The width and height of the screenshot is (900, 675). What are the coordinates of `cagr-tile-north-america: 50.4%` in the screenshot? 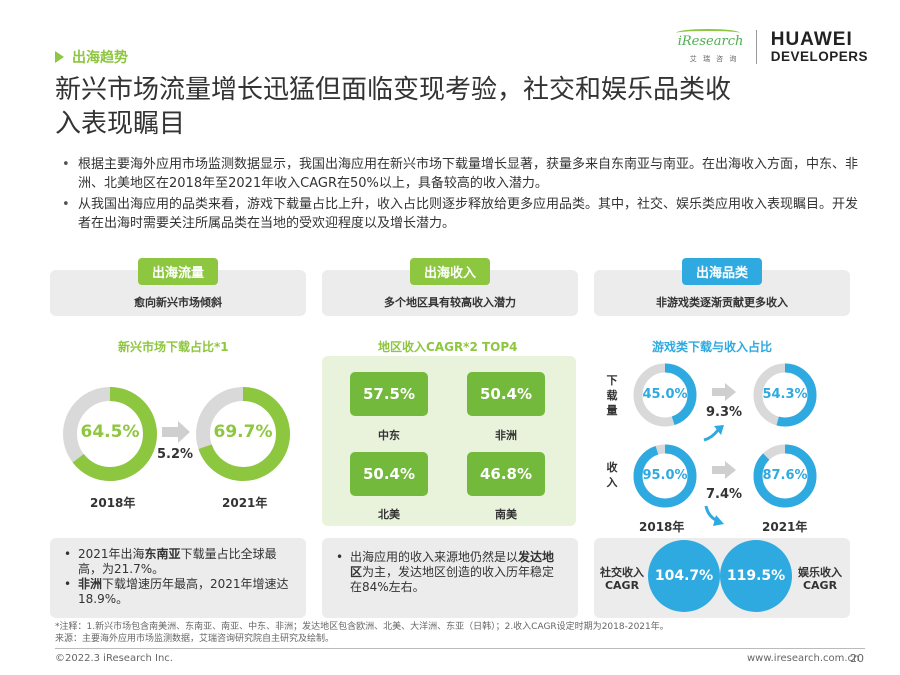 It's located at (389, 474).